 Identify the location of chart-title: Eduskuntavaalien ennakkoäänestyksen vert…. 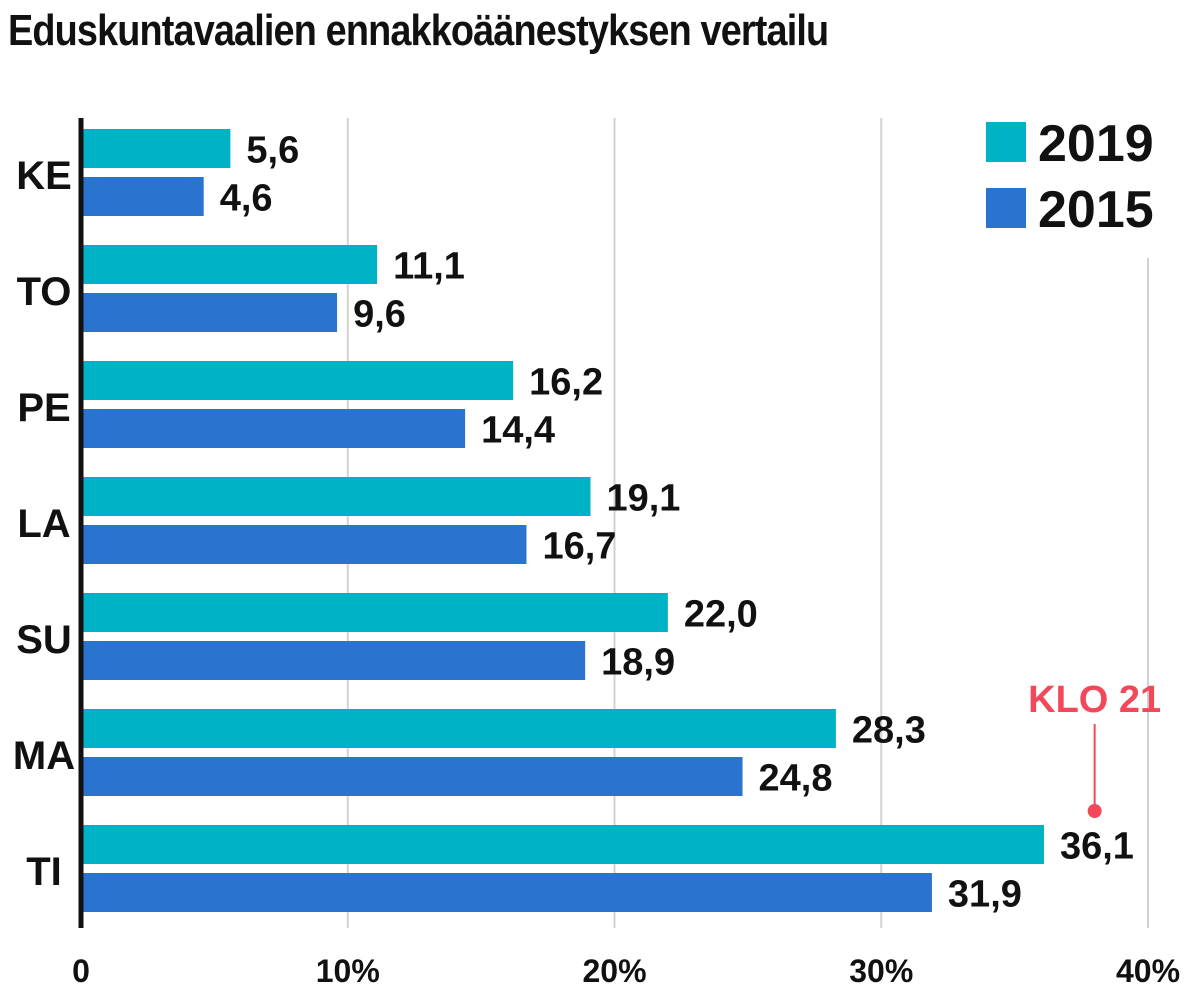
(418, 30).